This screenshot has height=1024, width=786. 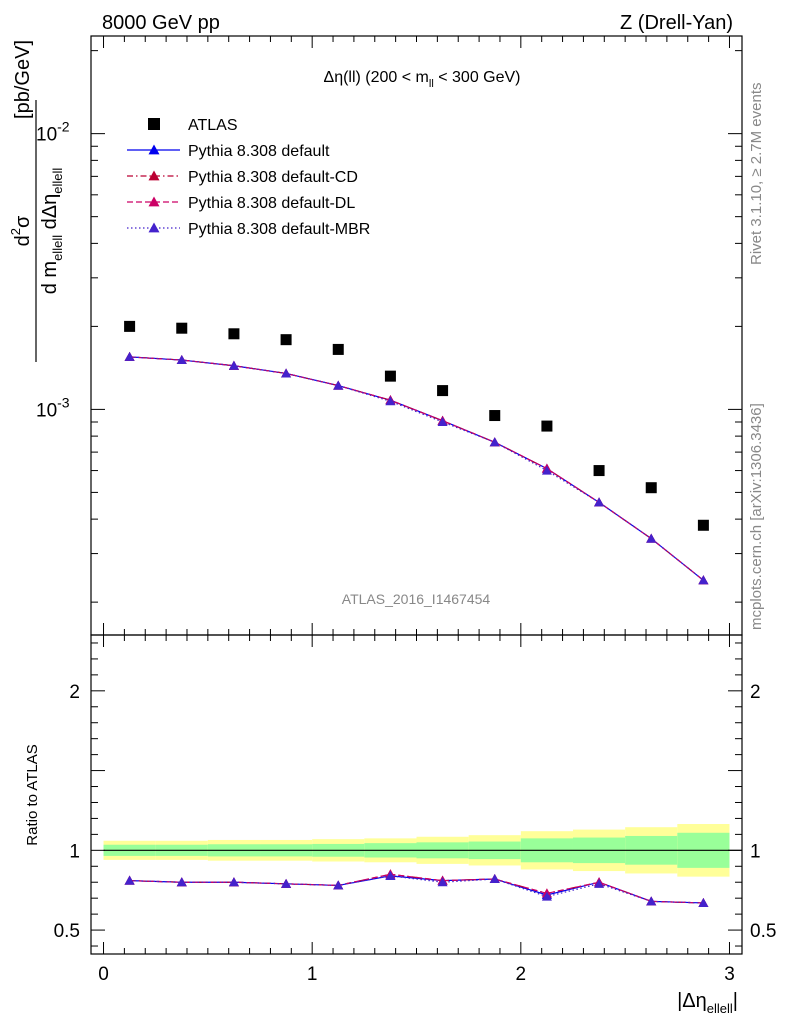 I want to click on header-right: Z (Drell-Yan), so click(x=676, y=23).